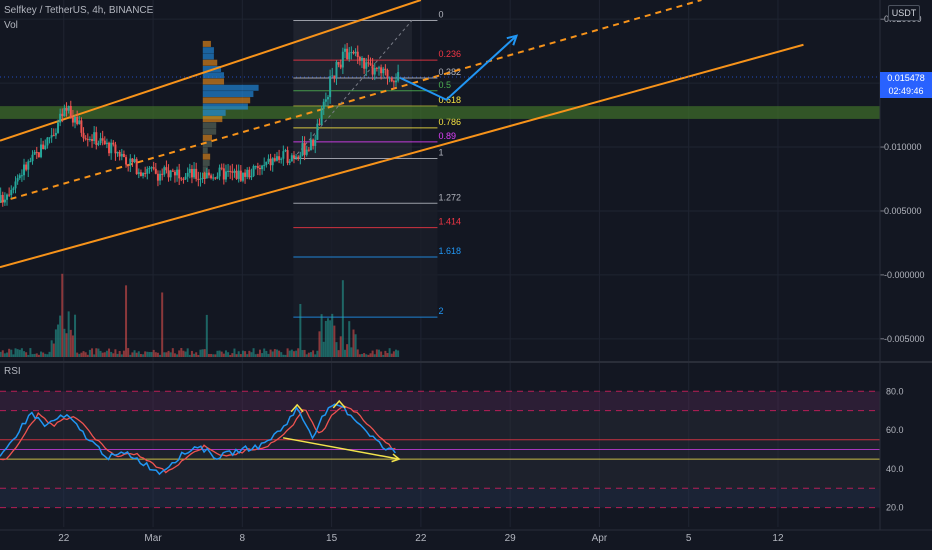  I want to click on volume-label: Vol, so click(11, 25).